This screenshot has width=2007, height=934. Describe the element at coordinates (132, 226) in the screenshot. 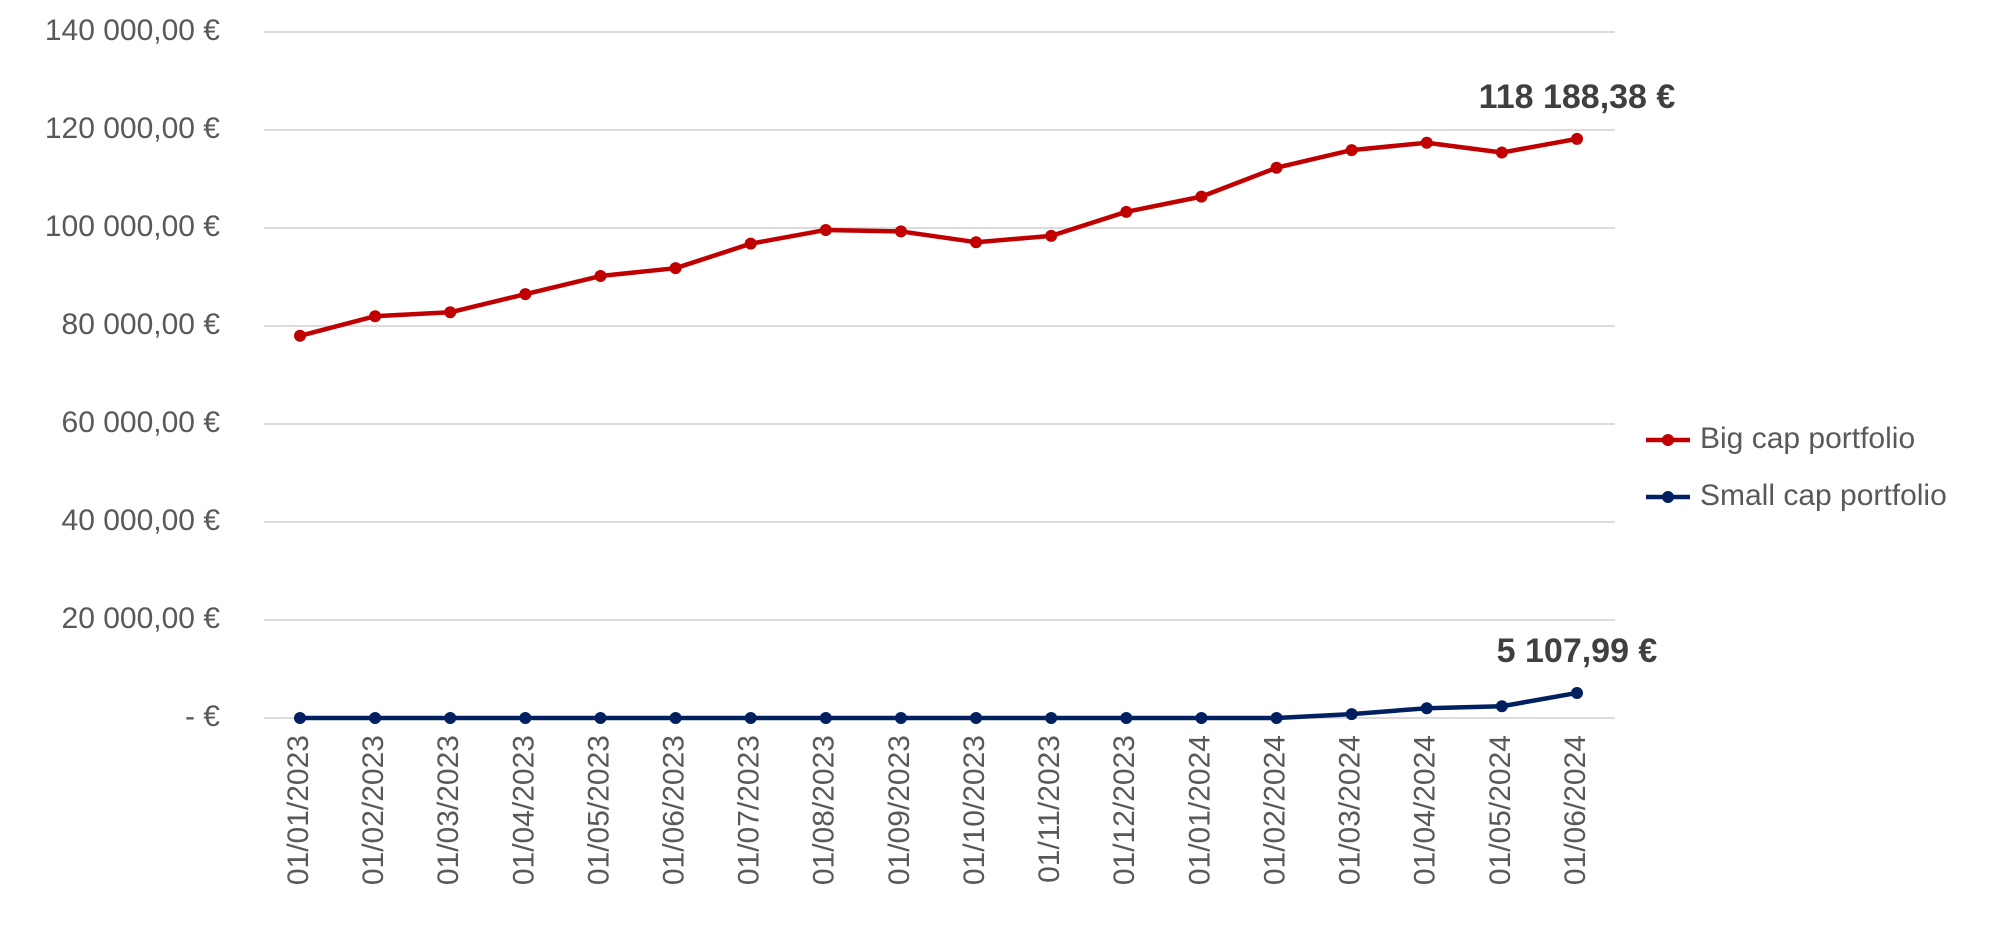

I see `y-tick-label: 100 000,00 €` at that location.